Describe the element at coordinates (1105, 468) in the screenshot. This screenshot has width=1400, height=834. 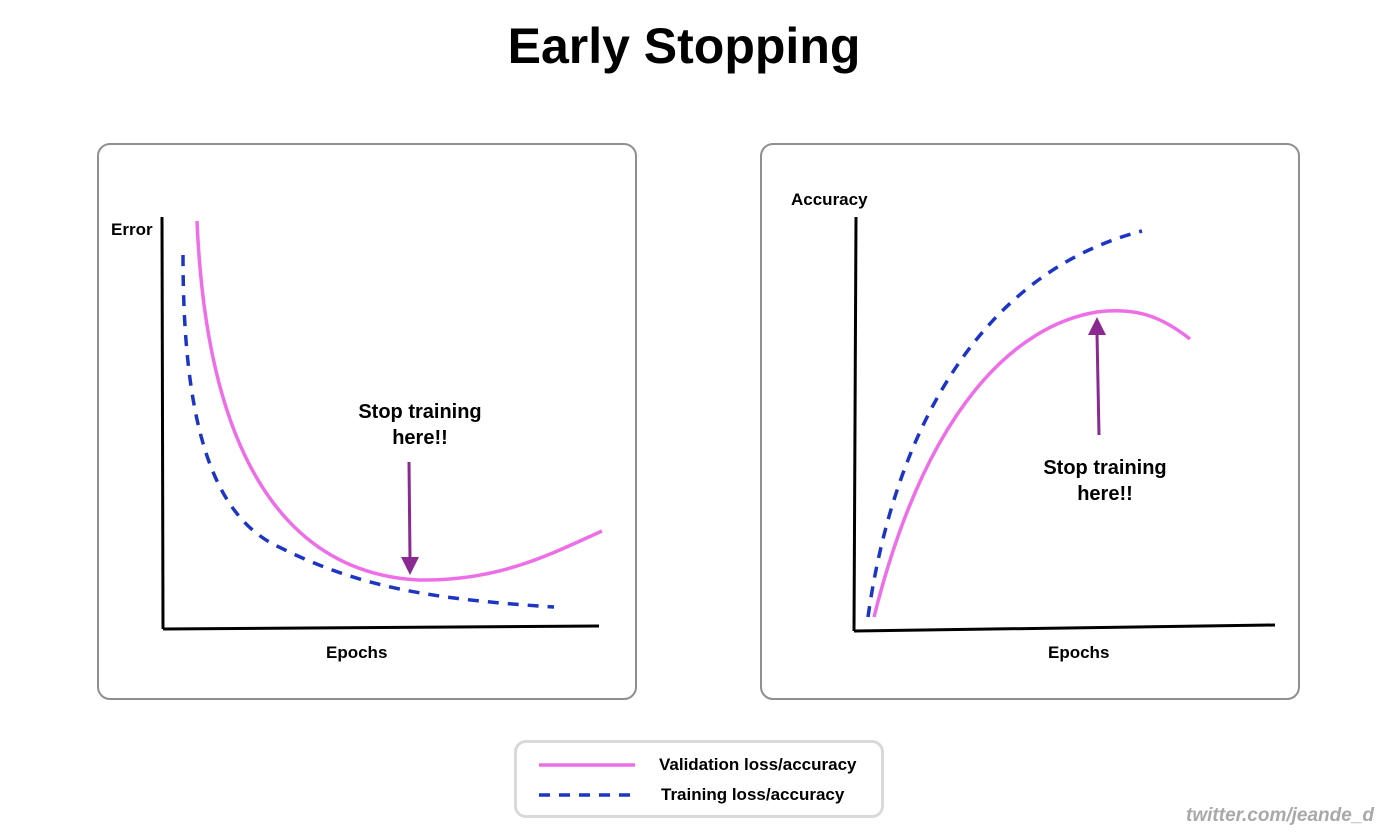
I see `accuracy-annotation-line1: Stop training` at that location.